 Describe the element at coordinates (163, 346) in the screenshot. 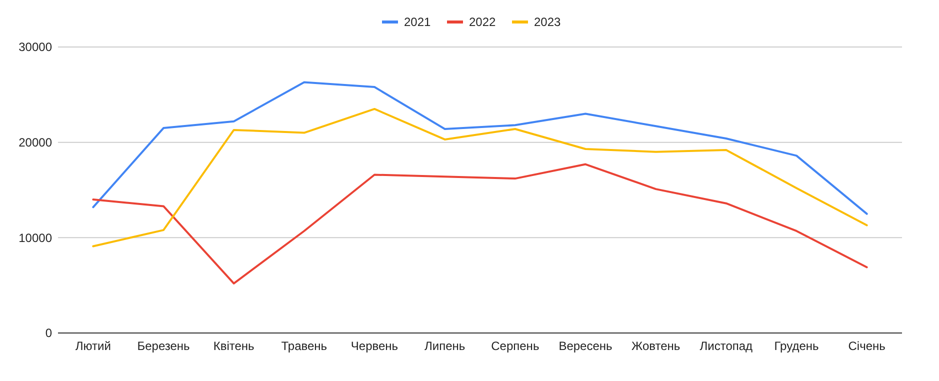

I see `x-tick-label: Березень` at that location.